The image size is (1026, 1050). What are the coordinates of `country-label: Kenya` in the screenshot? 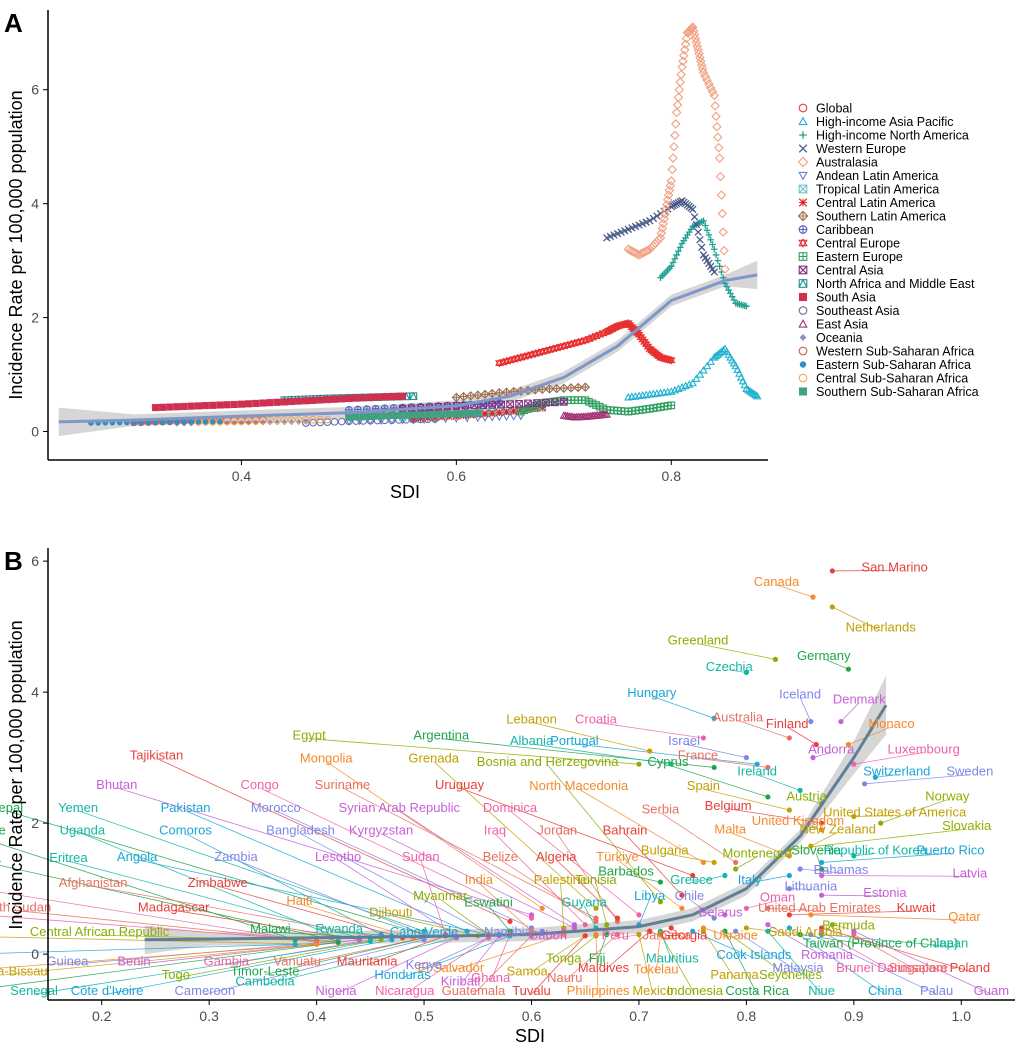 It's located at (425, 964).